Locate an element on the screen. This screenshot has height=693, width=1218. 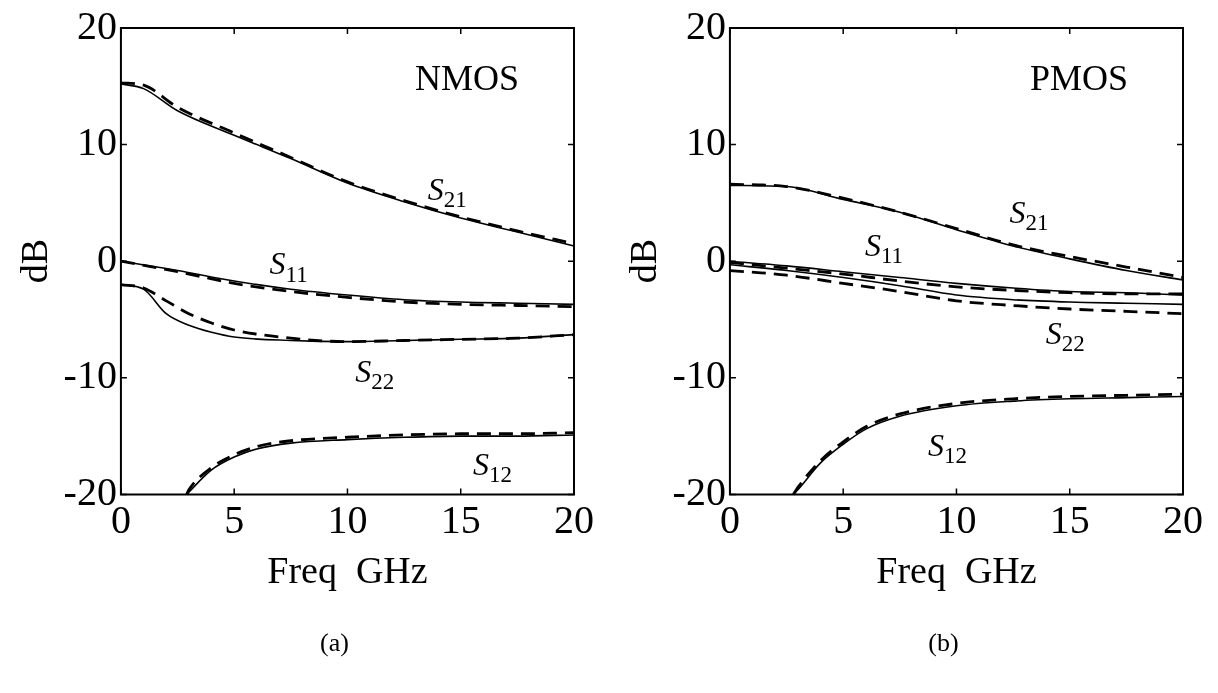
text: (a) is located at coordinates (334, 643).